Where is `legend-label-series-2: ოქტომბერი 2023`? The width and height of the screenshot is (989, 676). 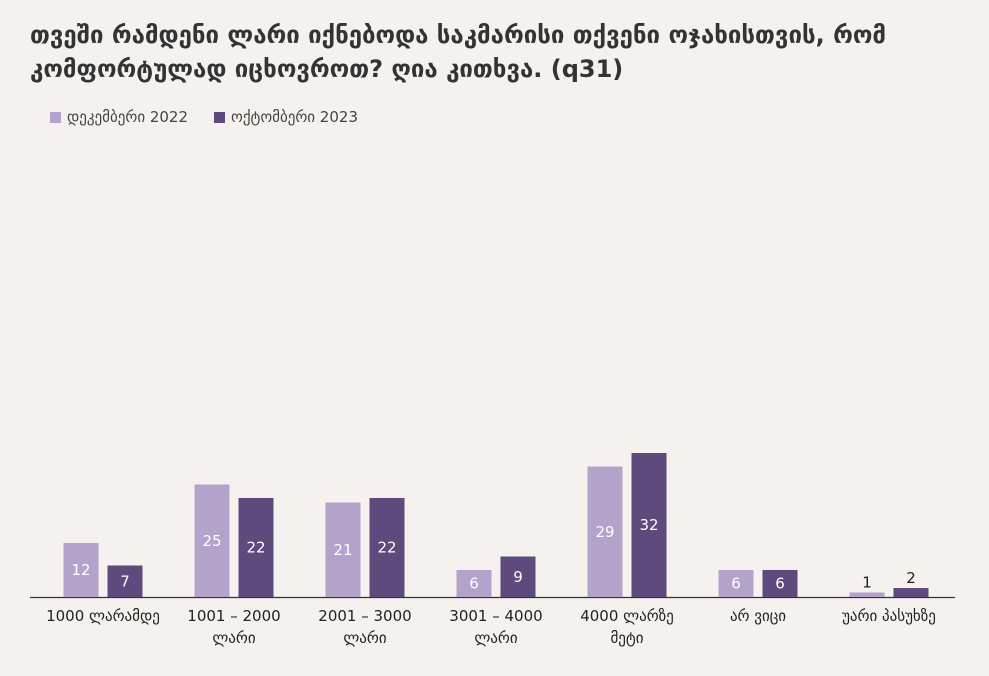
legend-label-series-2: ოქტომბერი 2023 is located at coordinates (294, 117).